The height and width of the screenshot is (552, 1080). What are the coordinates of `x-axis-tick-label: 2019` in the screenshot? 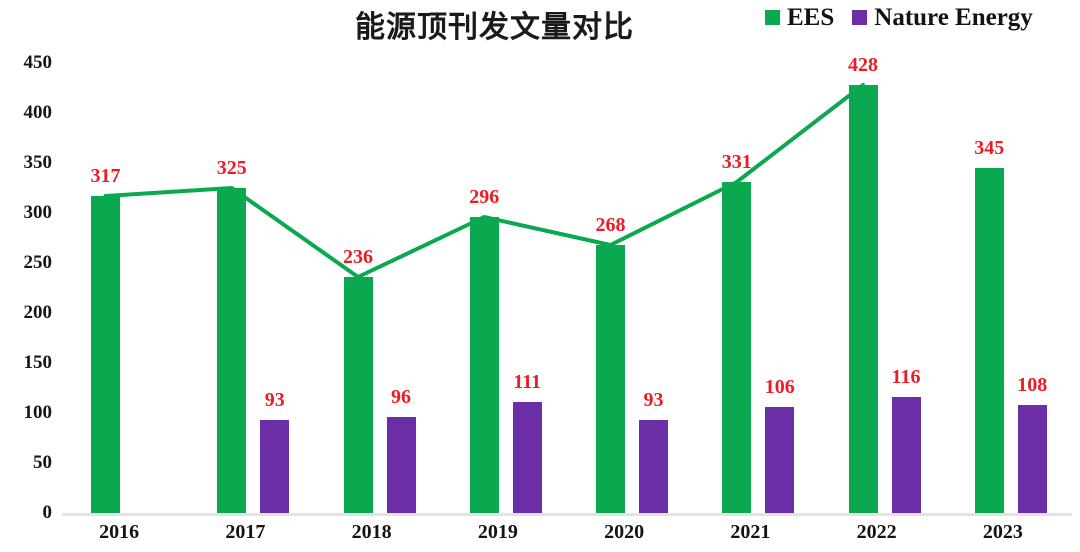 It's located at (497, 532).